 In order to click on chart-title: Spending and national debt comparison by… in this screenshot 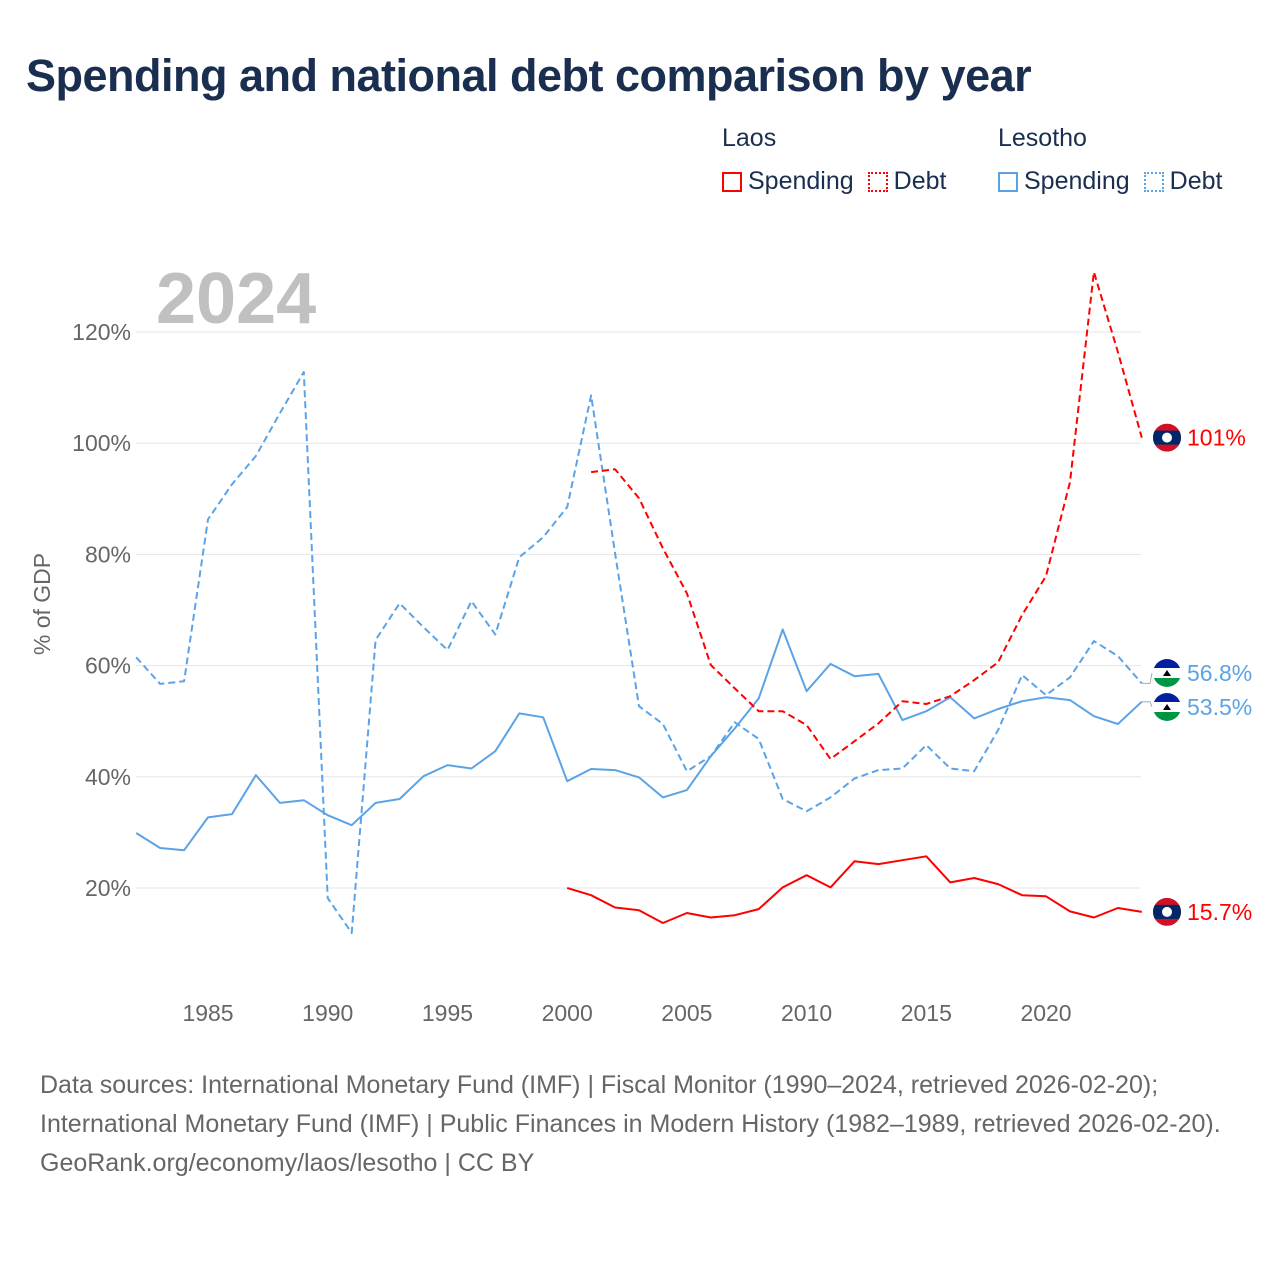, I will do `click(529, 75)`.